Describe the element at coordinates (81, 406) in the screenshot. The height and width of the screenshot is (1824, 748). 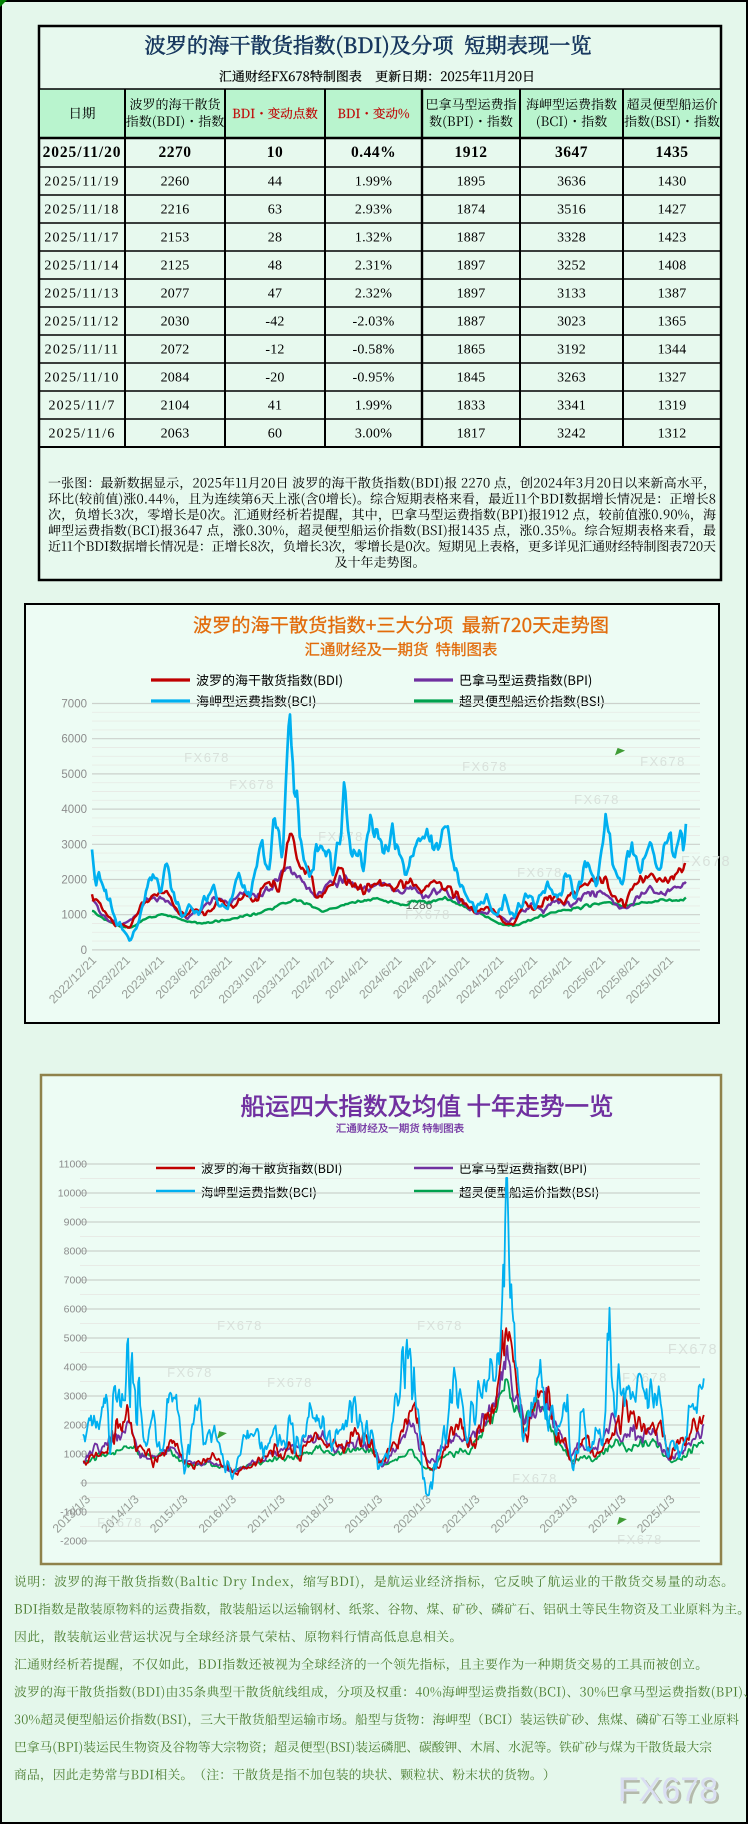
I see `svg-text: 2025/11/7` at that location.